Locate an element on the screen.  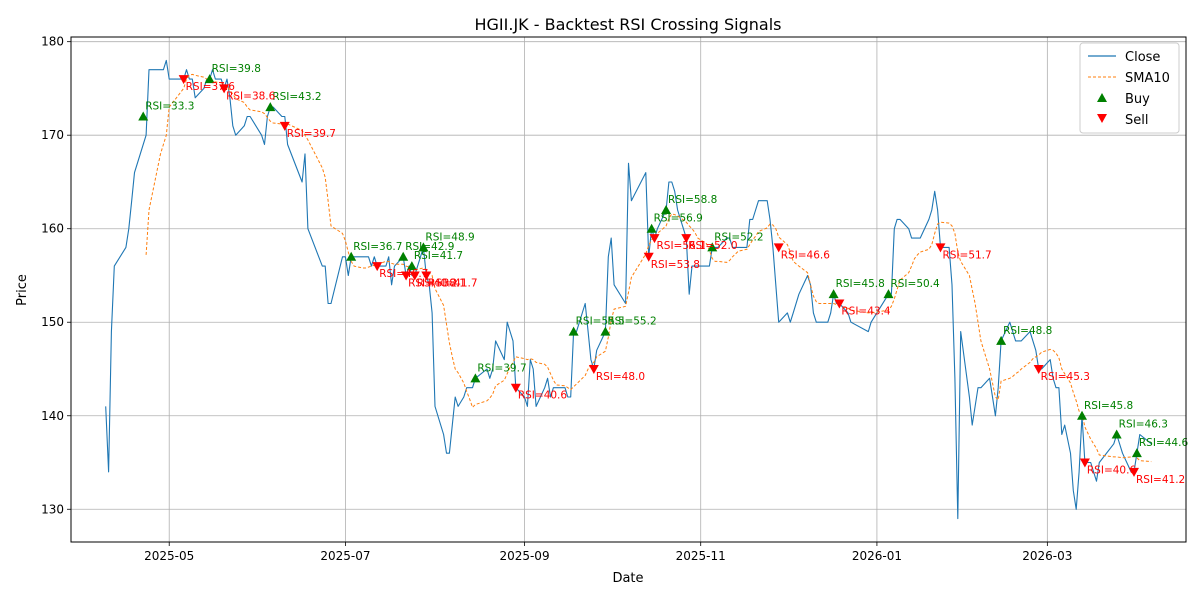
buy-signal-label: RSI=44.6 is located at coordinates (1164, 443).